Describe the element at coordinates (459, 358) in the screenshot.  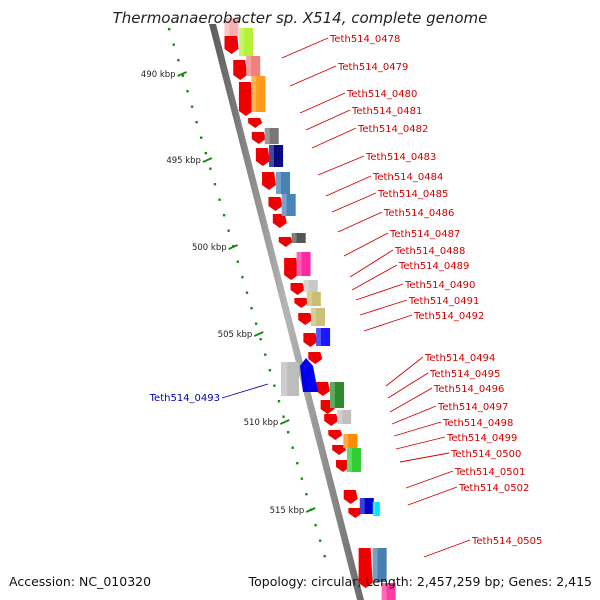
I see `gene-label: Teth514_0494` at that location.